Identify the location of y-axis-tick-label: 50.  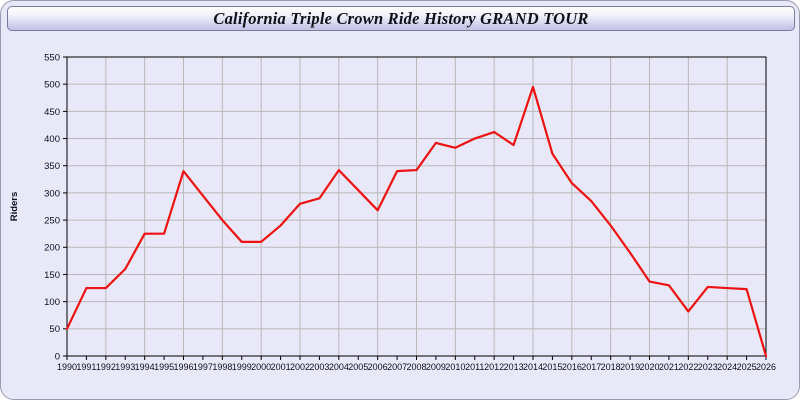
(54, 329).